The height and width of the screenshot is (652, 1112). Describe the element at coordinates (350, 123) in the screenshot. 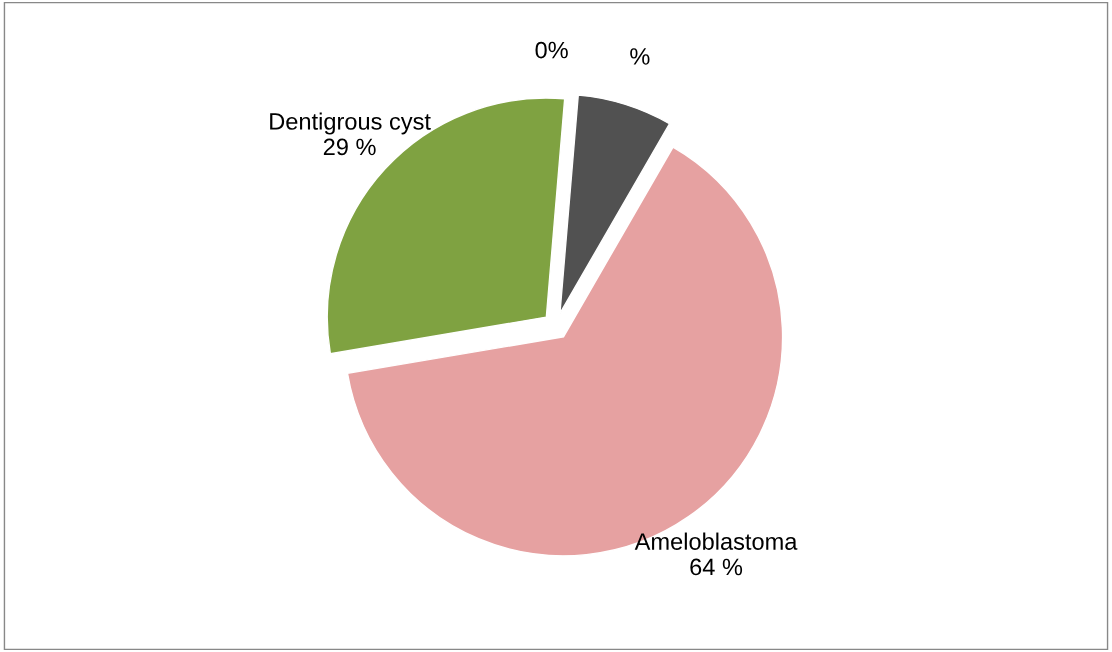

I see `slice-label: Dentigrous cyst` at that location.